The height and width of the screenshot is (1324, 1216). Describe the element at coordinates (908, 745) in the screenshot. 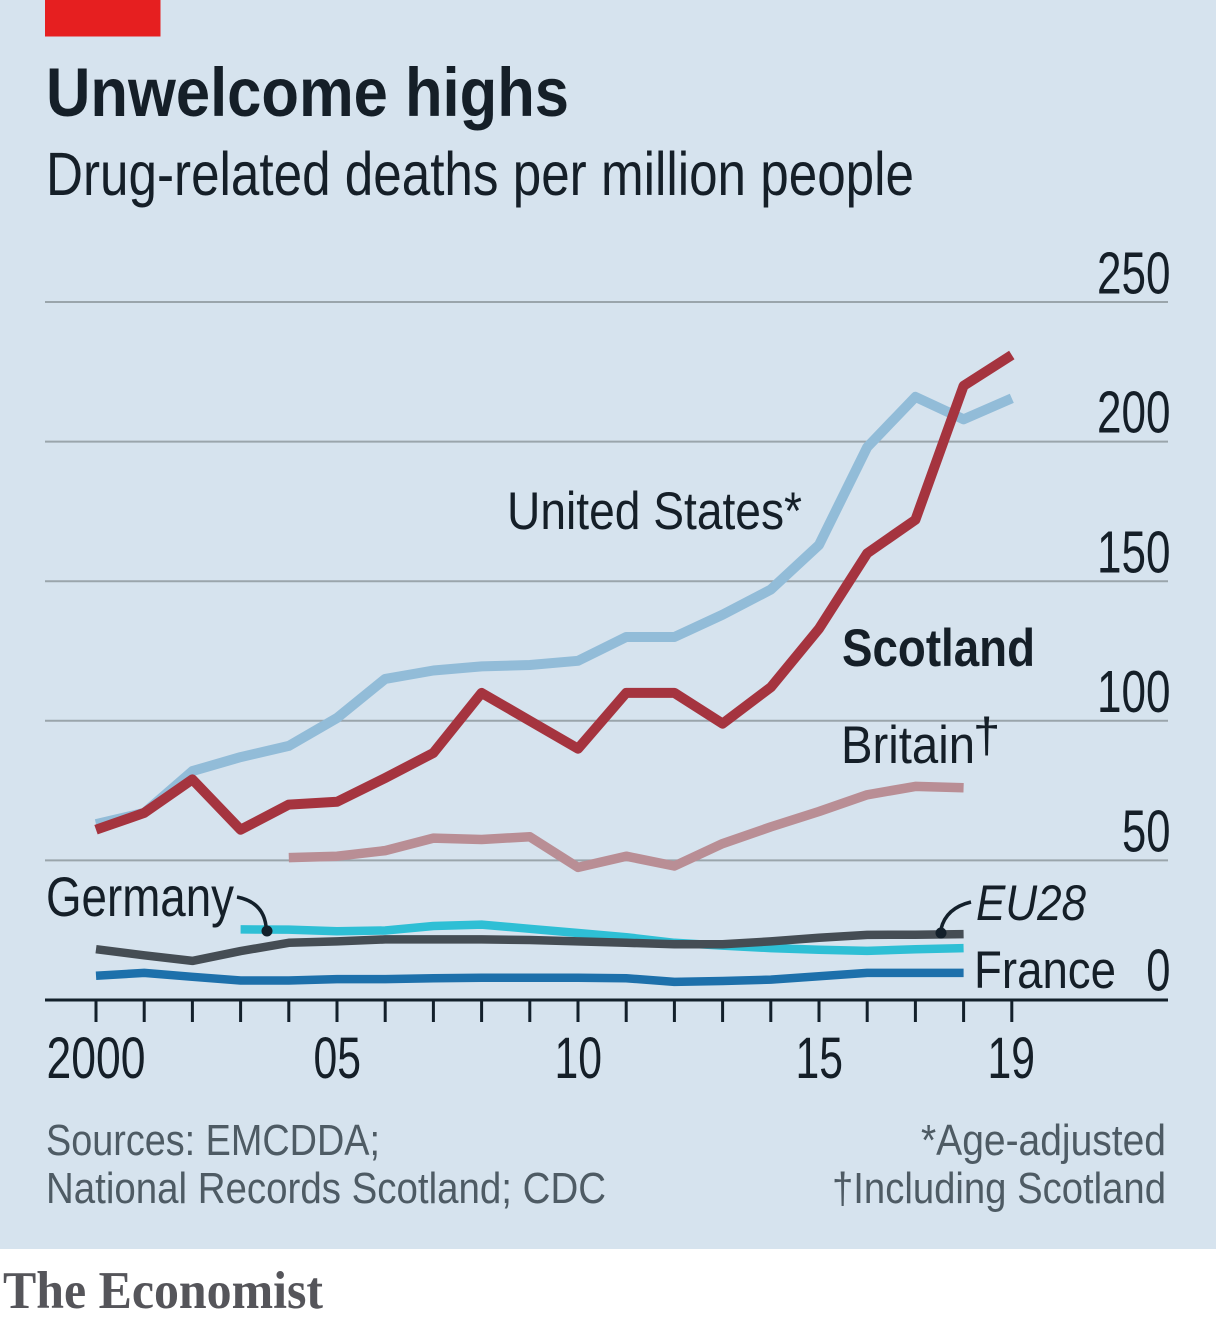

I see `svg-text: Britain` at that location.